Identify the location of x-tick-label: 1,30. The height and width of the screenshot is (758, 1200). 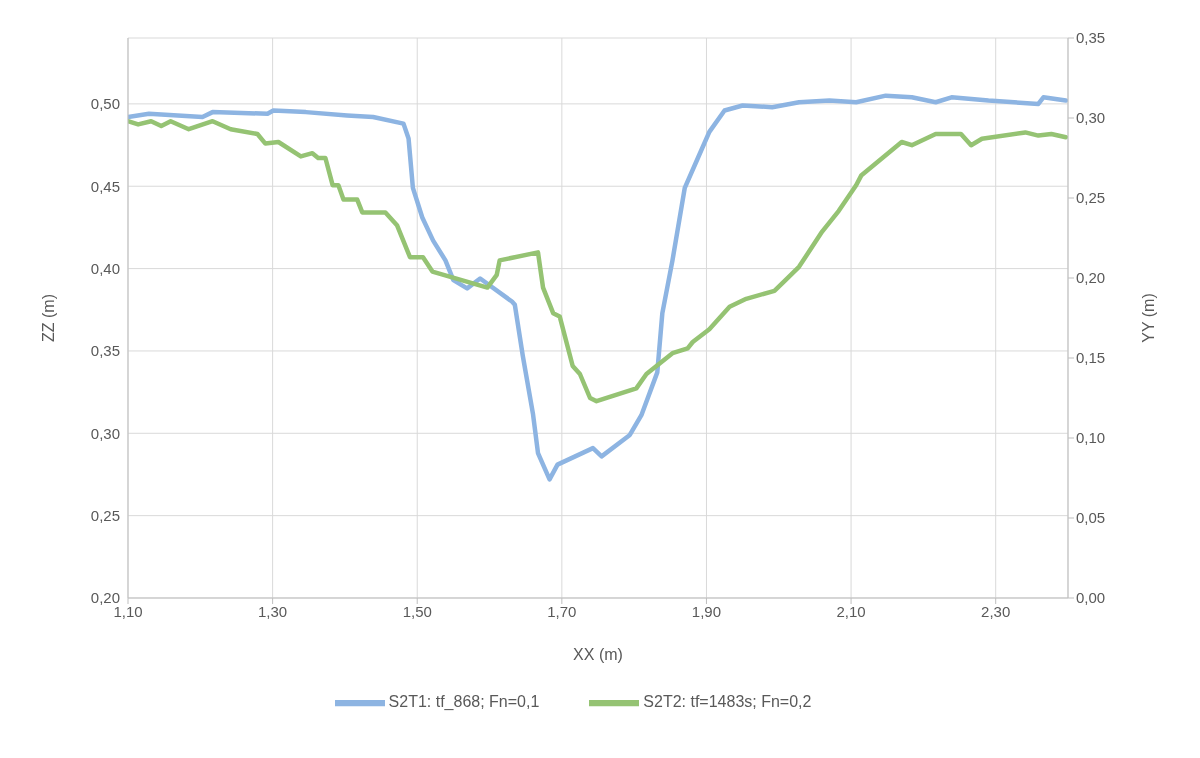
(273, 611).